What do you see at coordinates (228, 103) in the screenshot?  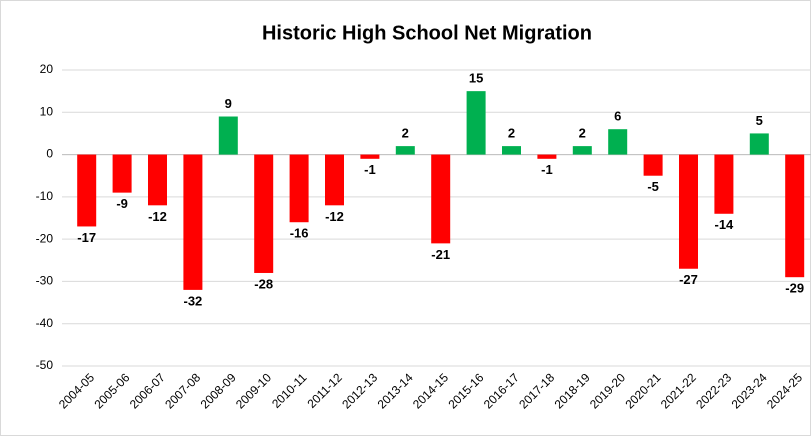 I see `data-label: 9` at bounding box center [228, 103].